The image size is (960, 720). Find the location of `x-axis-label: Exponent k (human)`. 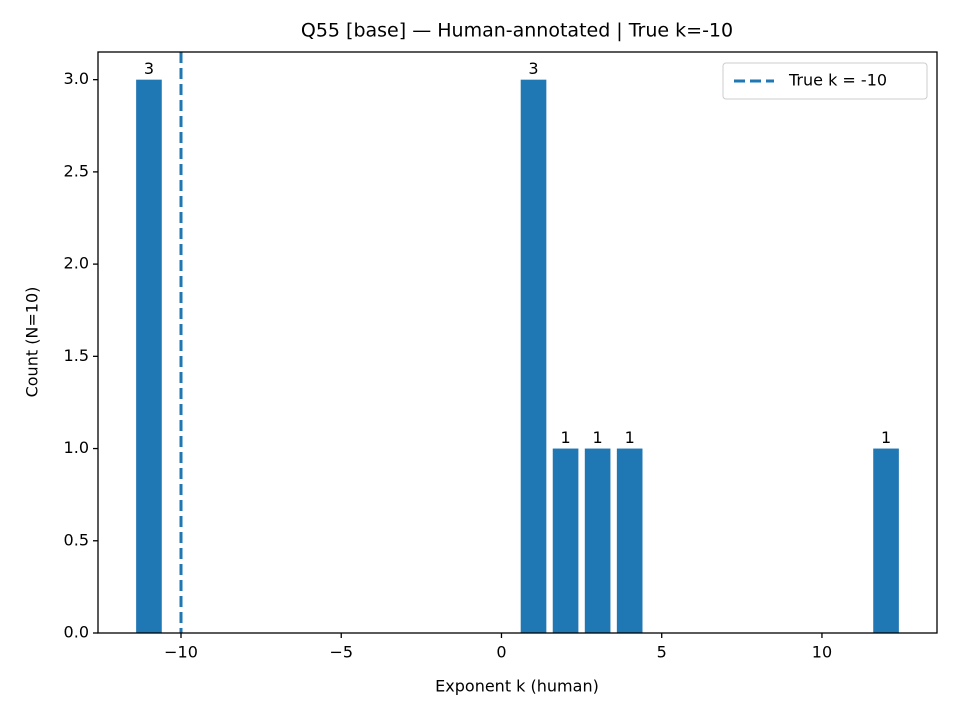

x-axis-label: Exponent k (human) is located at coordinates (517, 686).